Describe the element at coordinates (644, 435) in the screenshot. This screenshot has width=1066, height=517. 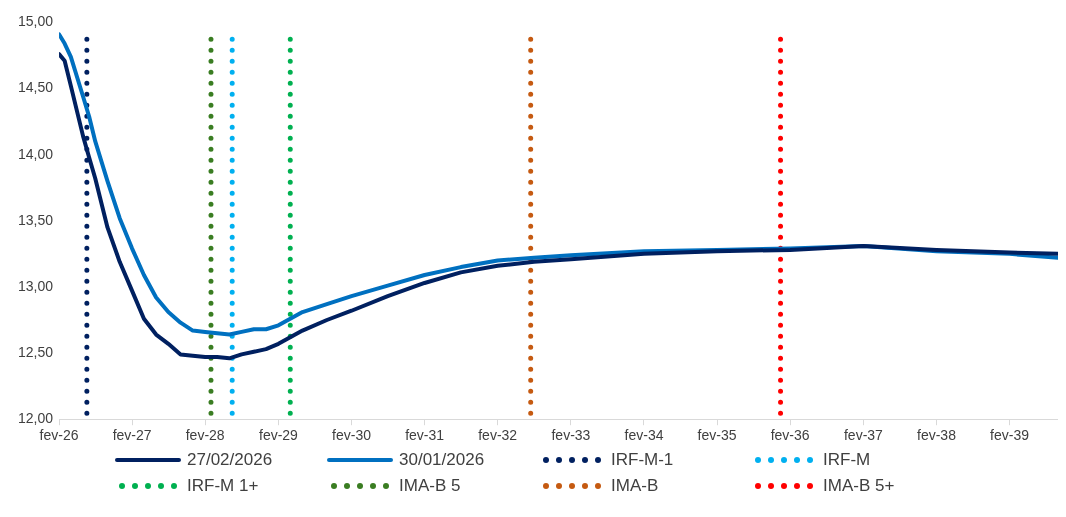
I see `x-tick-label: fev-34` at that location.